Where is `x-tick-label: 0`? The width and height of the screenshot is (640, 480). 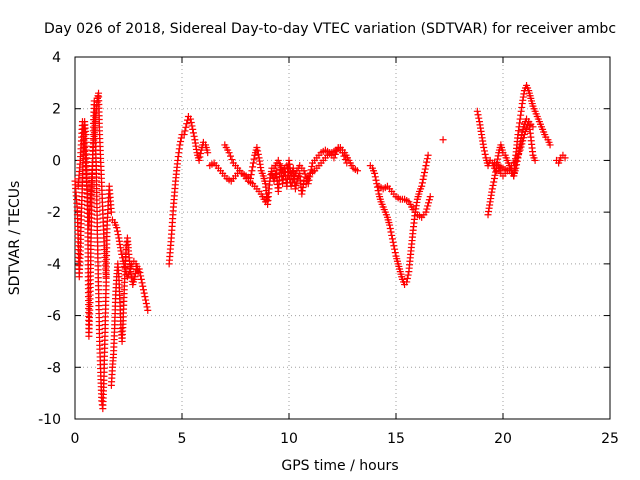
x-tick-label: 0 is located at coordinates (75, 439).